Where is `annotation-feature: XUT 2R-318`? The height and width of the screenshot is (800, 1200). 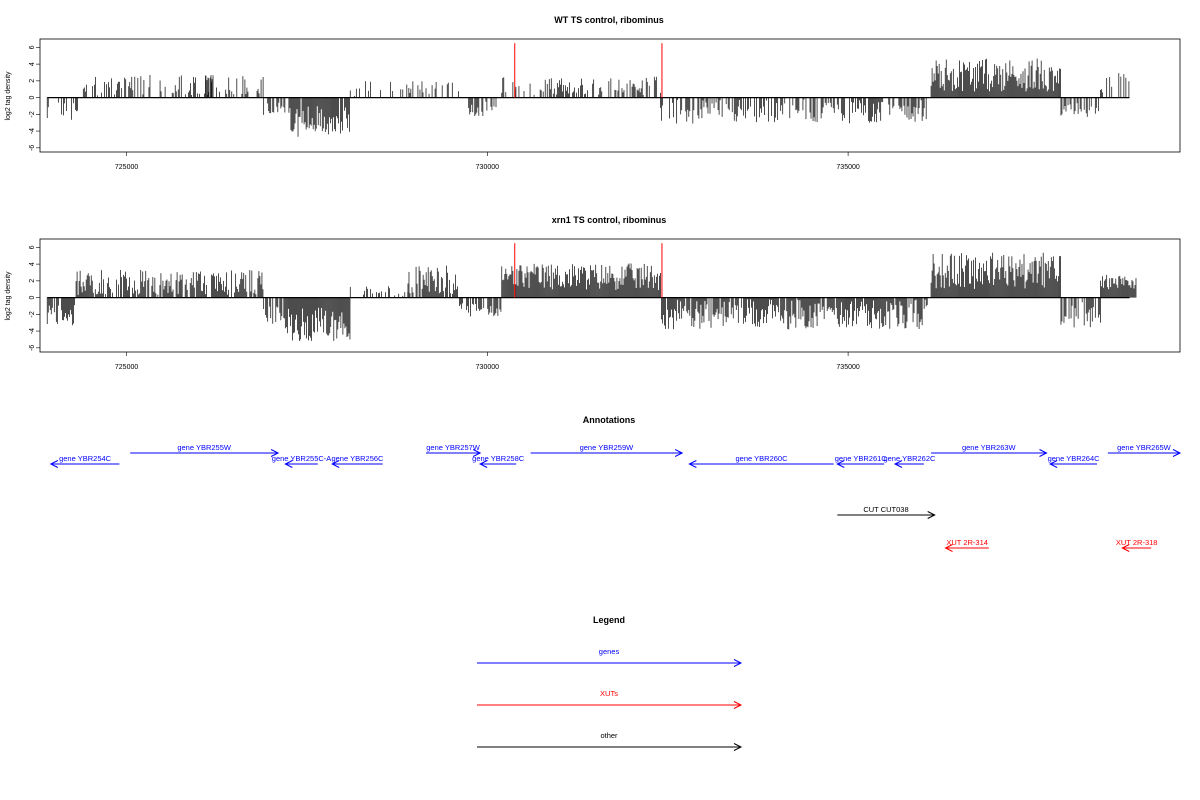
annotation-feature: XUT 2R-318 is located at coordinates (1137, 545).